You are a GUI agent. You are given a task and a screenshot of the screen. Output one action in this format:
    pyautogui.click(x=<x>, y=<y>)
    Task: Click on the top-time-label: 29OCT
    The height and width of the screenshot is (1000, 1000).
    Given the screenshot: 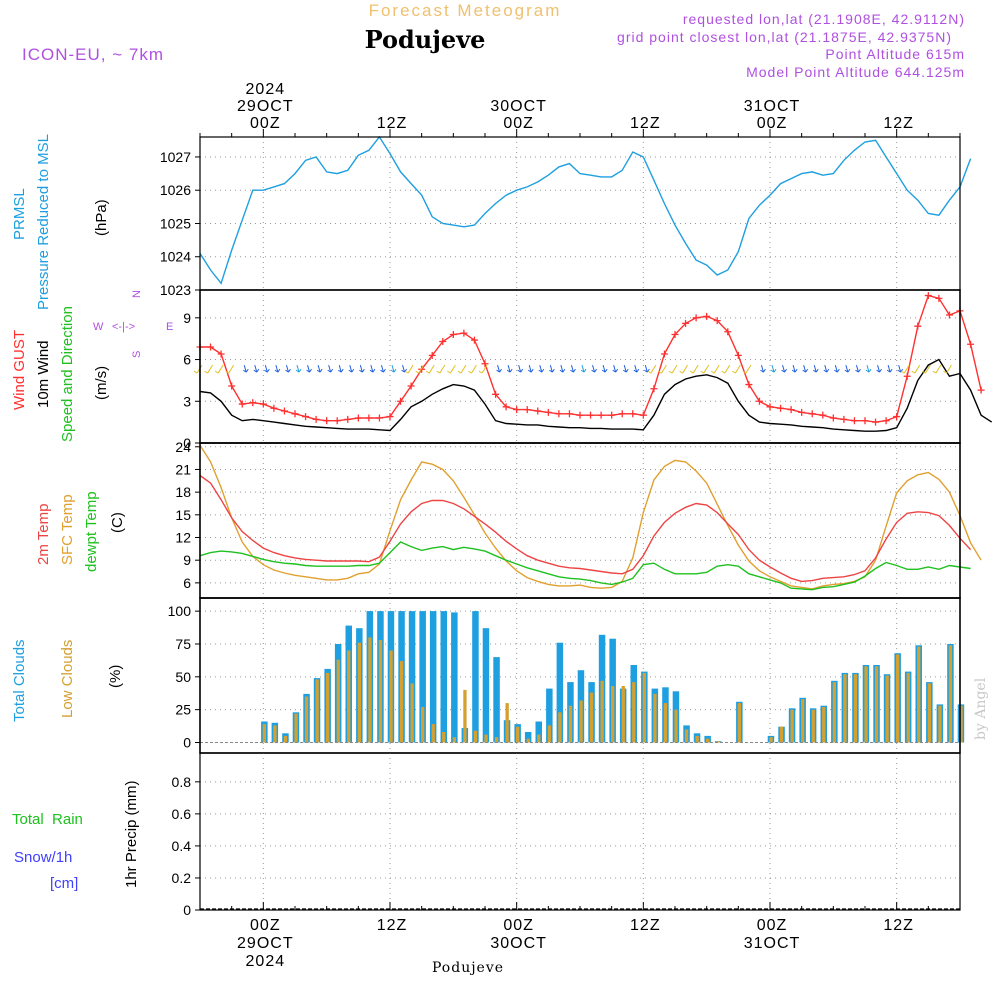 What is the action you would take?
    pyautogui.click(x=265, y=106)
    